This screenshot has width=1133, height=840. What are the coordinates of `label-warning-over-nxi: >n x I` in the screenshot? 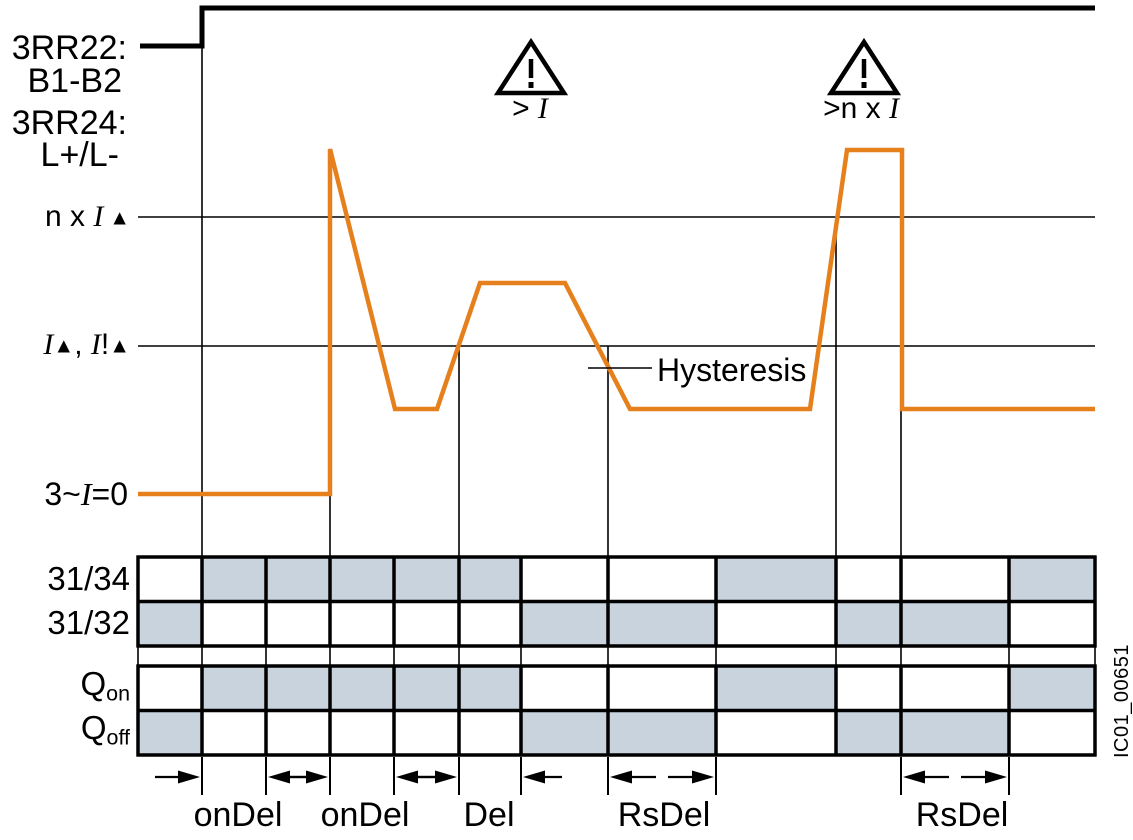 It's located at (861, 109).